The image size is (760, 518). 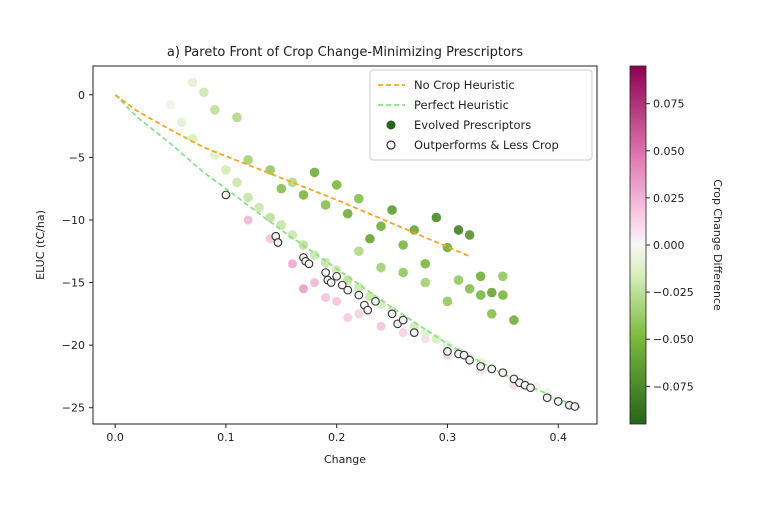 I want to click on y-tick-label: −20, so click(x=73, y=345).